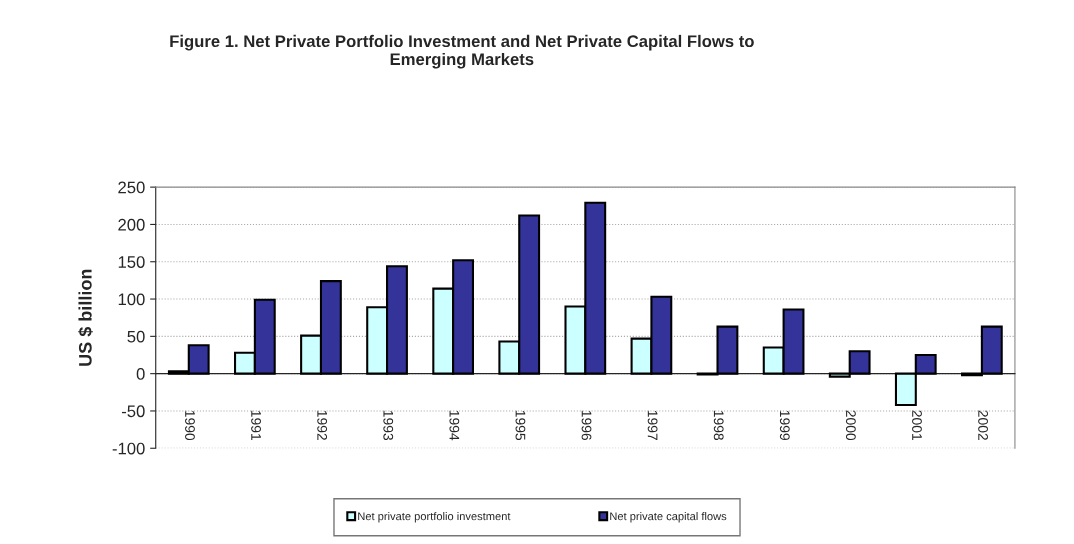 The image size is (1074, 544). What do you see at coordinates (718, 425) in the screenshot?
I see `x-tick-label: 1998` at bounding box center [718, 425].